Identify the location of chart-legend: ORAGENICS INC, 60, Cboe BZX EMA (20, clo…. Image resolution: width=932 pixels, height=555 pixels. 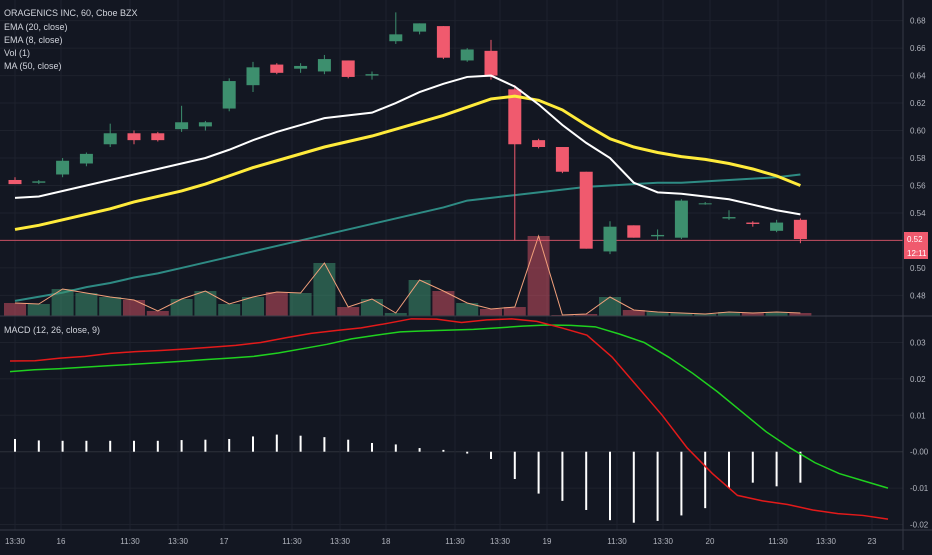
(71, 171).